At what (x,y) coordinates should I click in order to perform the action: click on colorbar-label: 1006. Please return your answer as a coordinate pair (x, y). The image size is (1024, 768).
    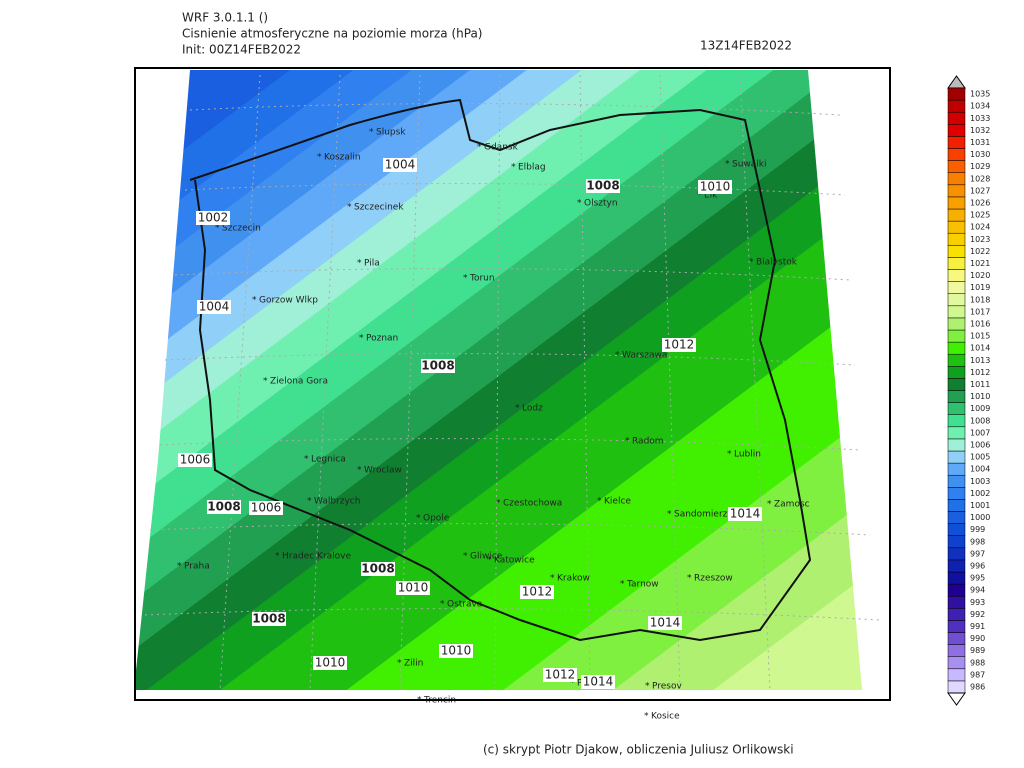
    Looking at the image, I should click on (980, 444).